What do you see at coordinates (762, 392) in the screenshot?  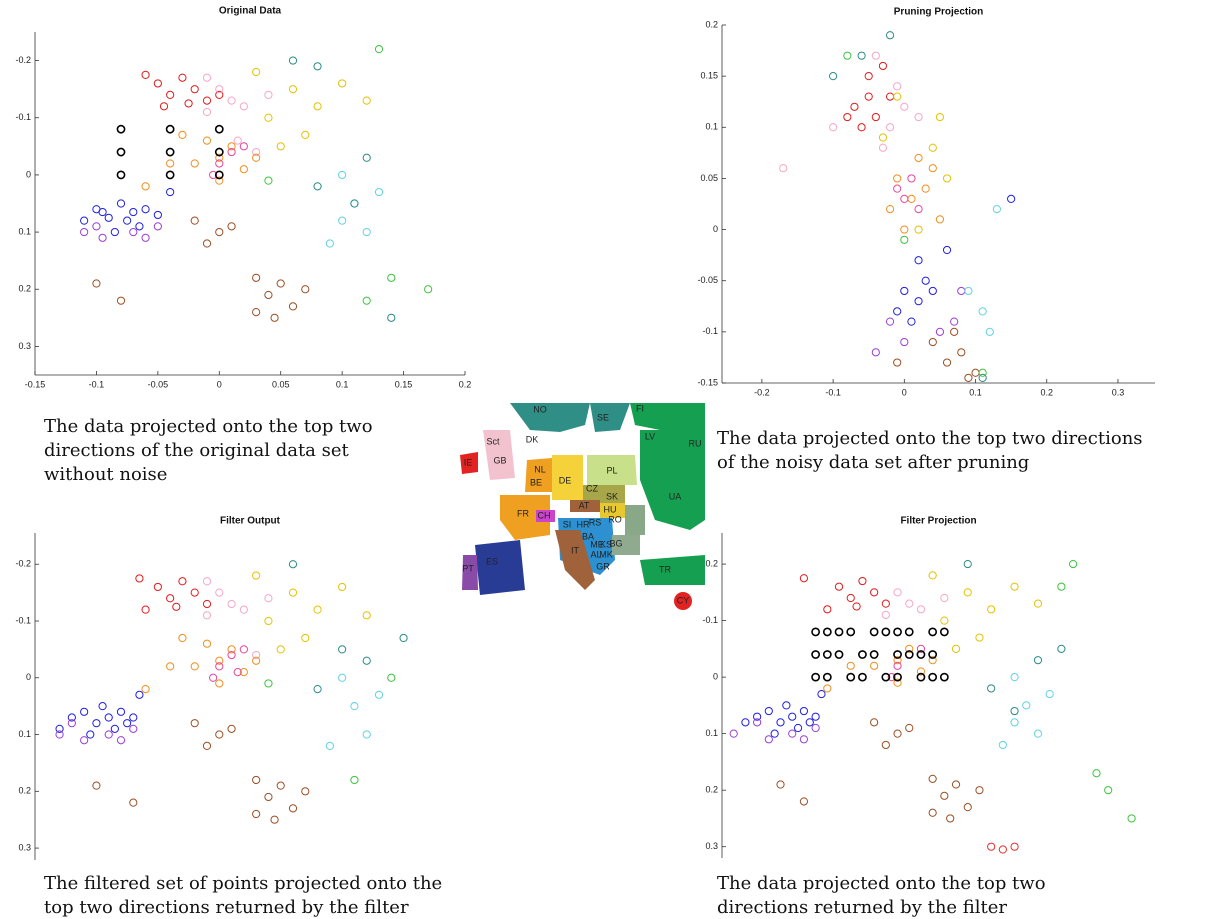 I see `x-tick-label: -0.2` at bounding box center [762, 392].